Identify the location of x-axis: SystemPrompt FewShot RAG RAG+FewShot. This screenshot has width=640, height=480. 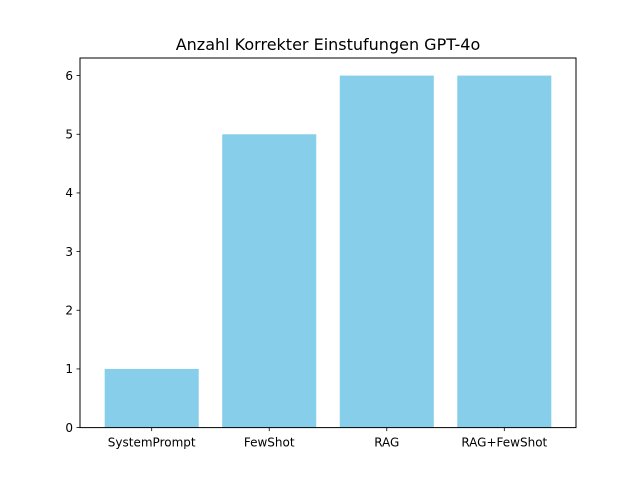
(328, 438).